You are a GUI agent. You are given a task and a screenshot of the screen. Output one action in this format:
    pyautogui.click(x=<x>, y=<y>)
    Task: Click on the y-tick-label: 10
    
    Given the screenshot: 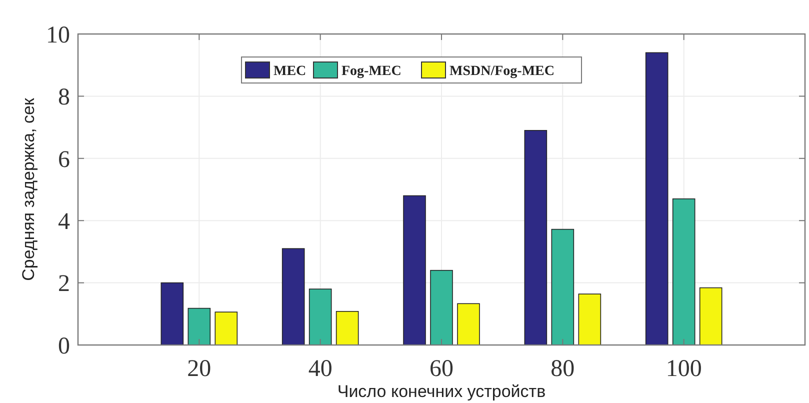 What is the action you would take?
    pyautogui.click(x=58, y=35)
    